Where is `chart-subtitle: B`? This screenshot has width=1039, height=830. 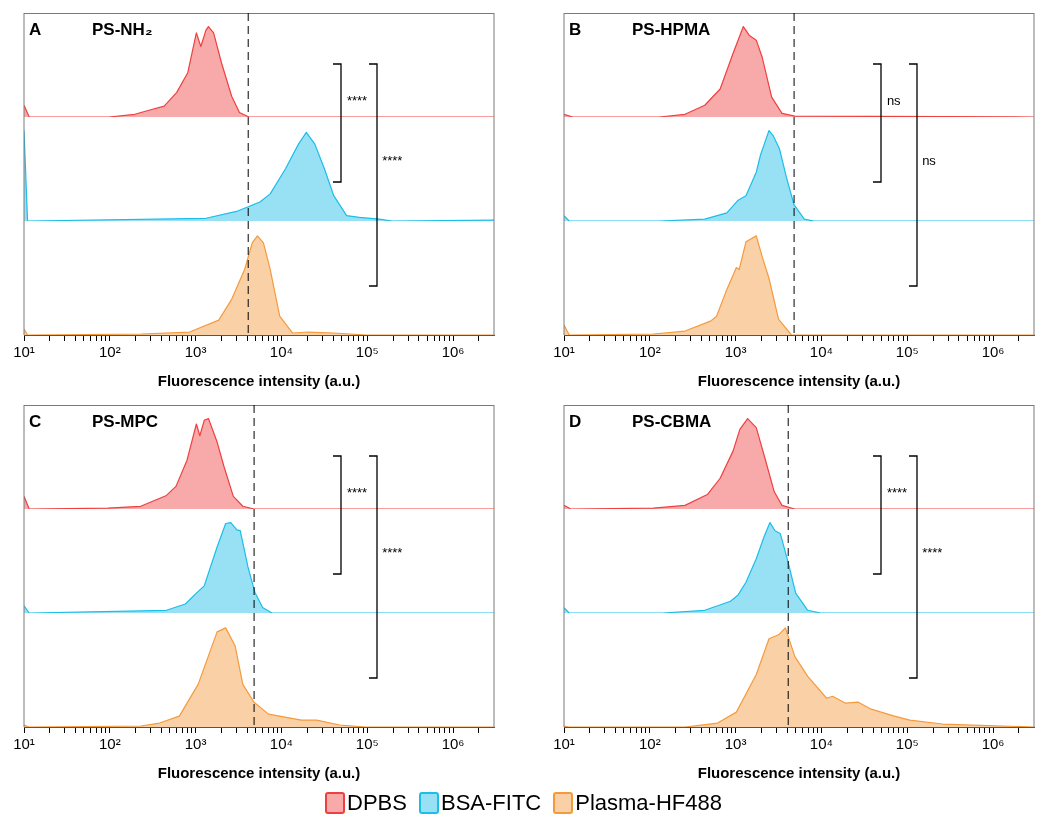 chart-subtitle: B is located at coordinates (575, 29).